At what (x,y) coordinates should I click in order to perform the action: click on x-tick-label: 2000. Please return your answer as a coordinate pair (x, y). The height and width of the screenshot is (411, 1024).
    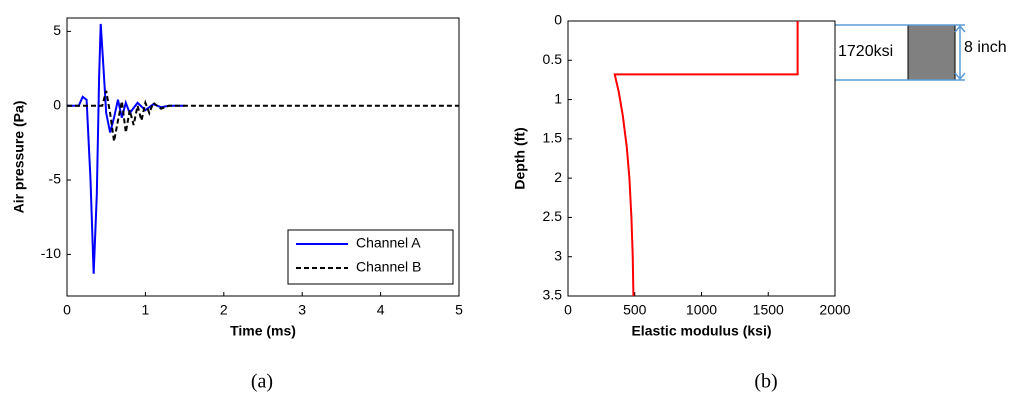
    Looking at the image, I should click on (834, 310).